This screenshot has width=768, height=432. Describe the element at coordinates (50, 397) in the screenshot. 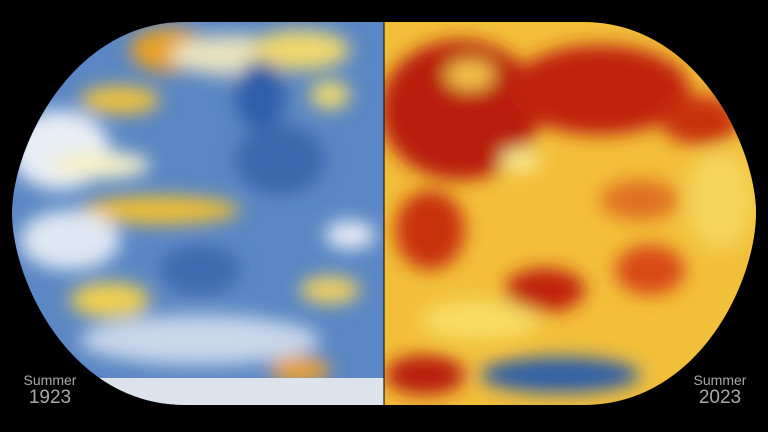

I see `year-label: 1923` at that location.